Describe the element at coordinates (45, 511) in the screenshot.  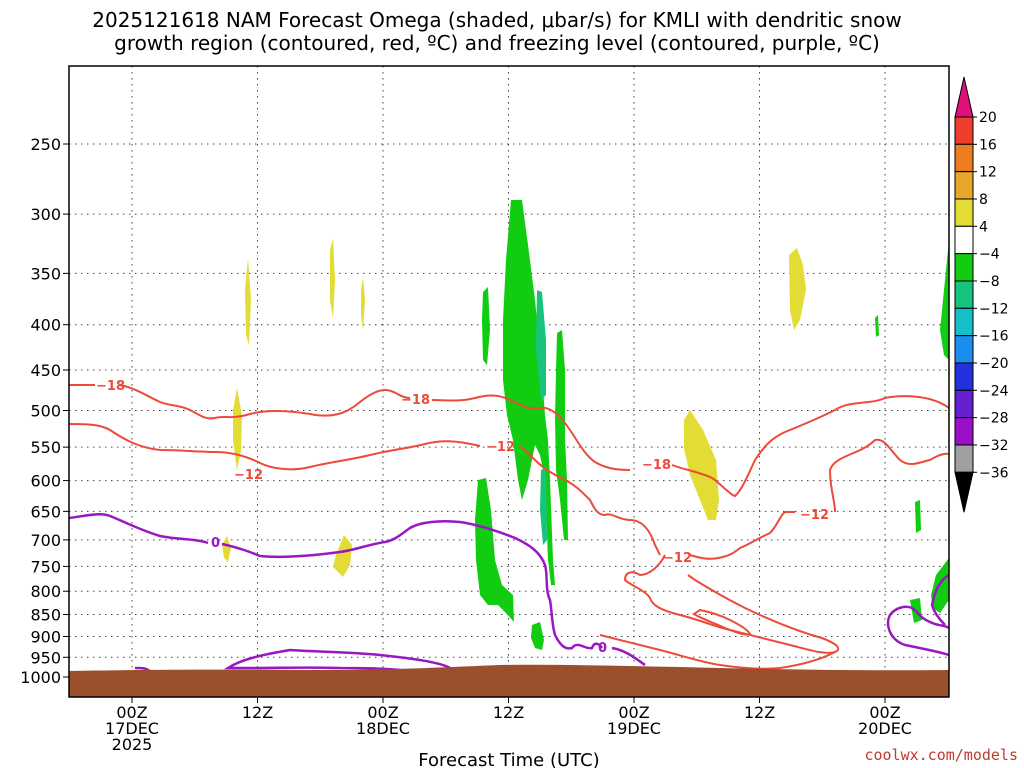
I see `y-tick-label: 650` at that location.